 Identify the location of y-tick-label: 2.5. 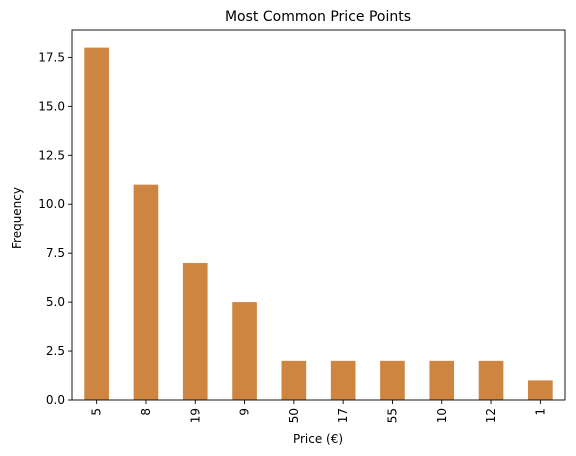
(55, 351).